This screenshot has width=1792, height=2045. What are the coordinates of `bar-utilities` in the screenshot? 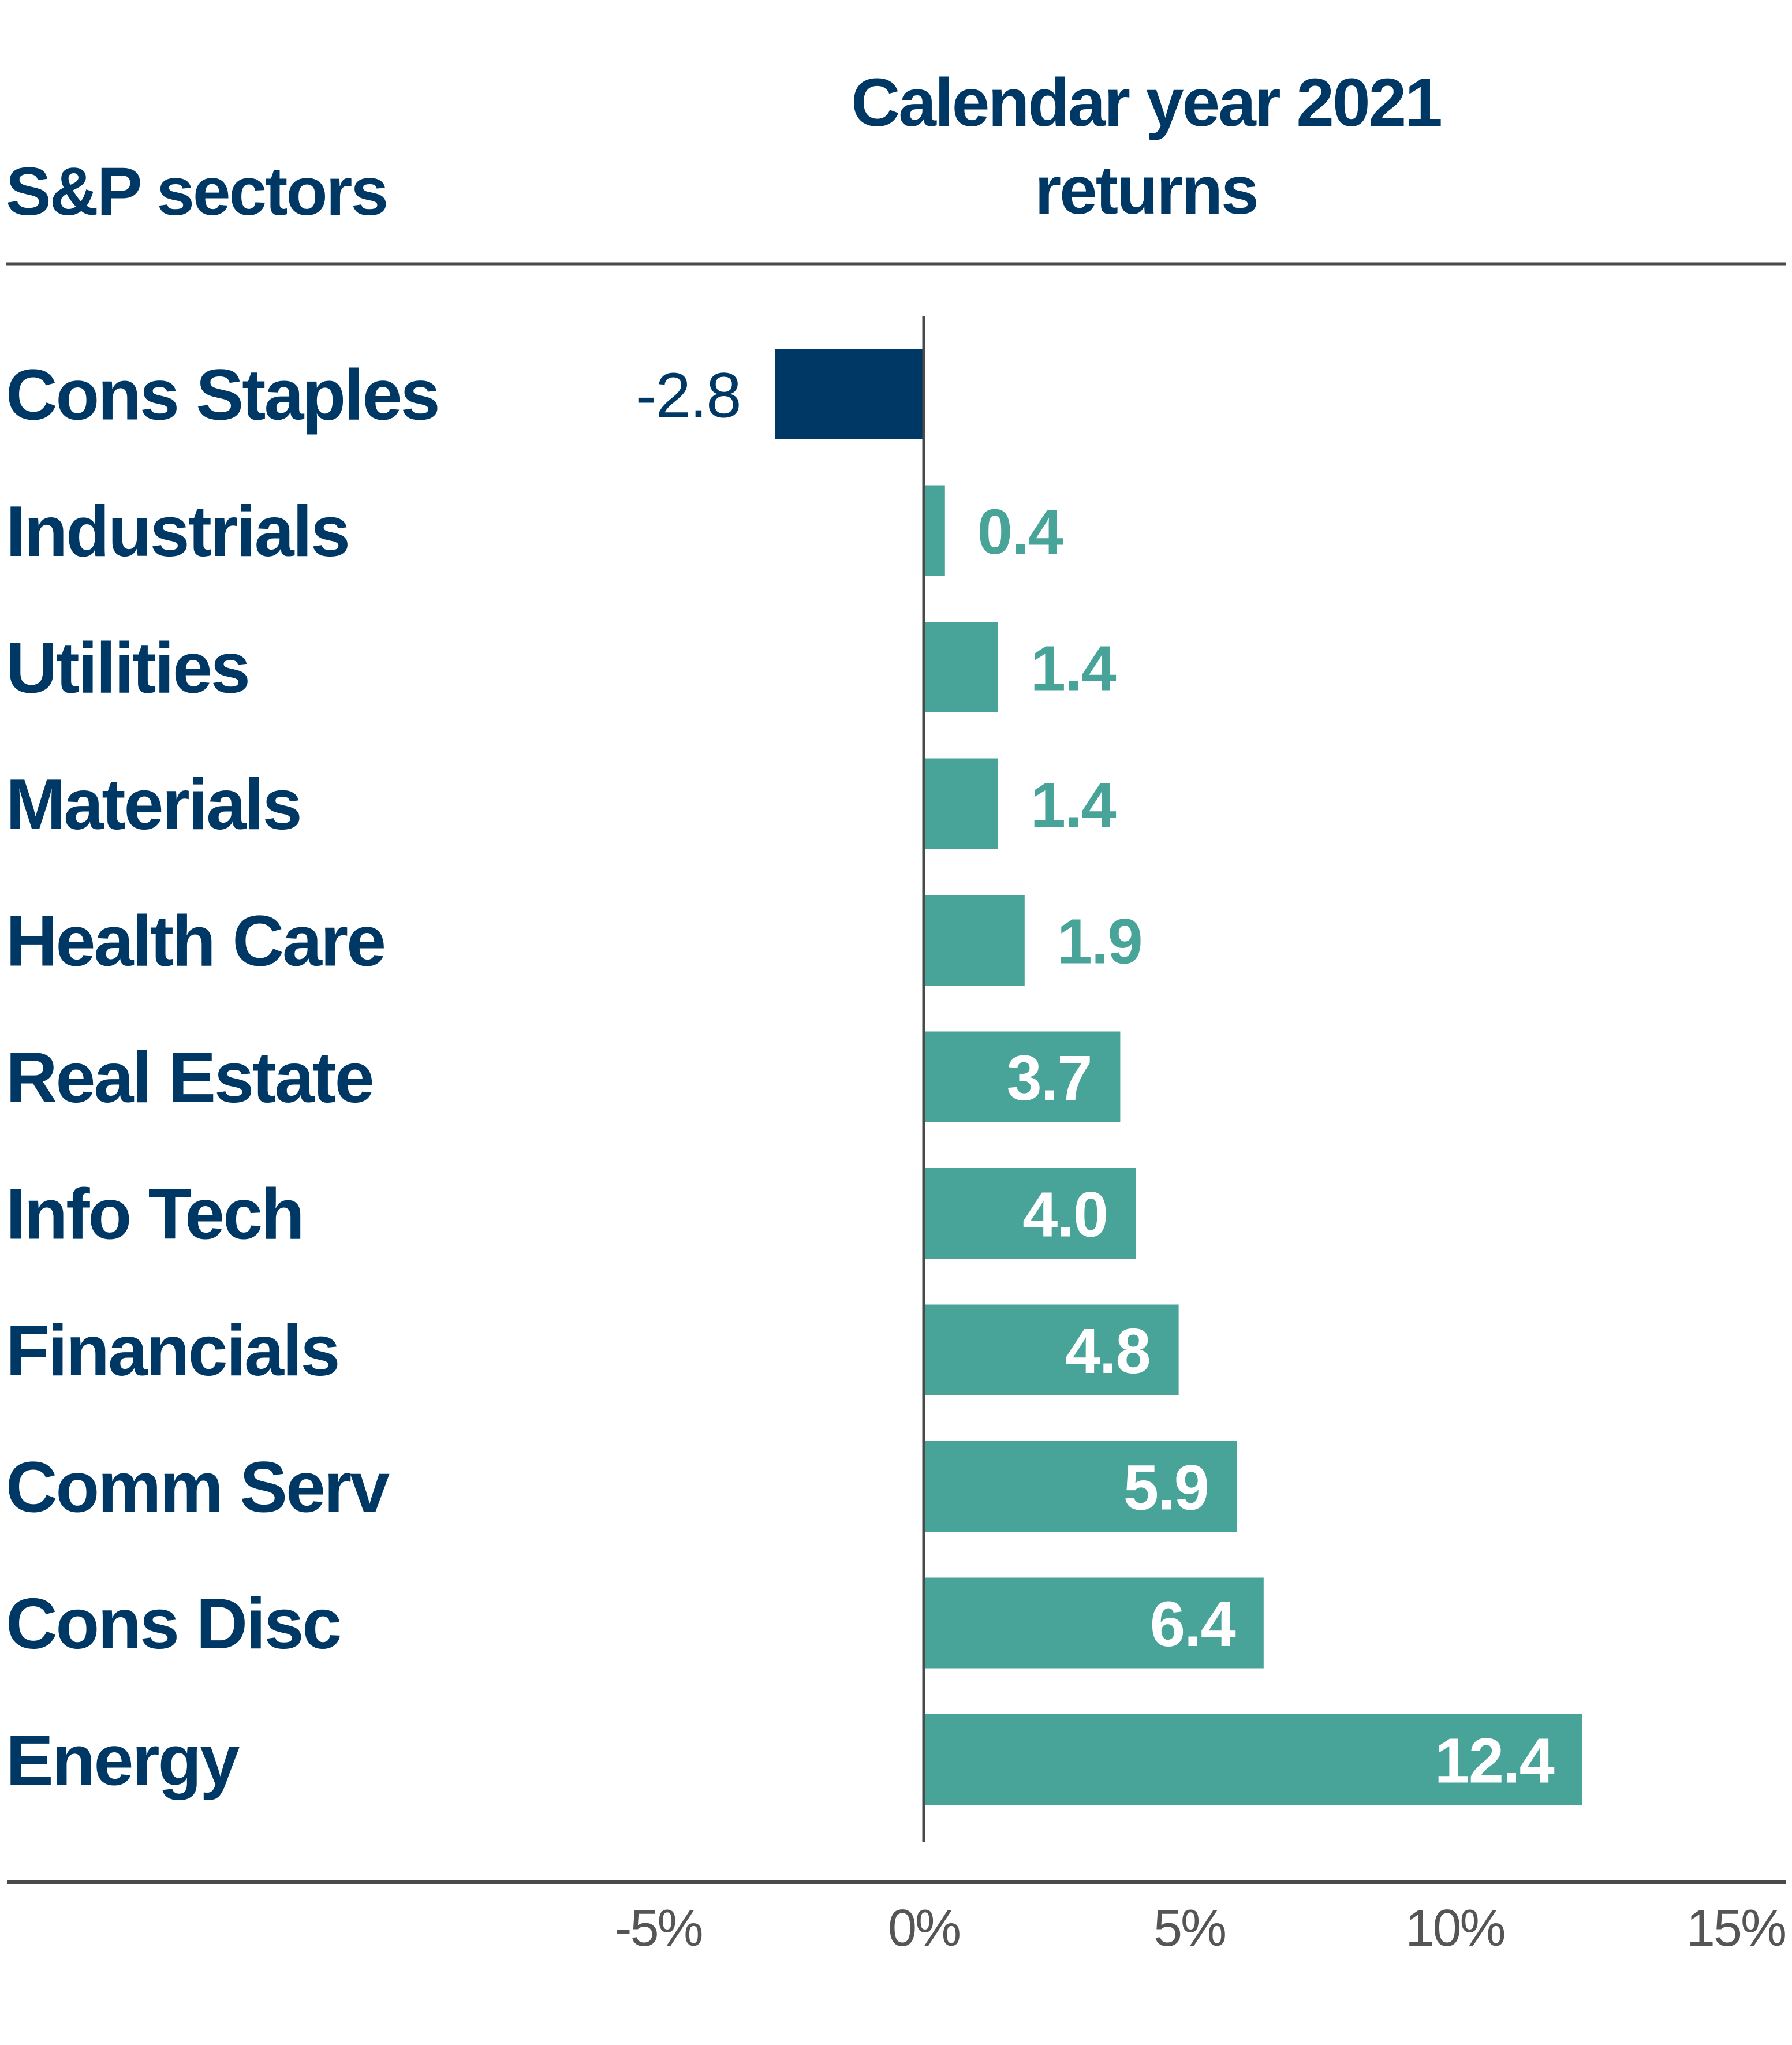 It's located at (961, 667).